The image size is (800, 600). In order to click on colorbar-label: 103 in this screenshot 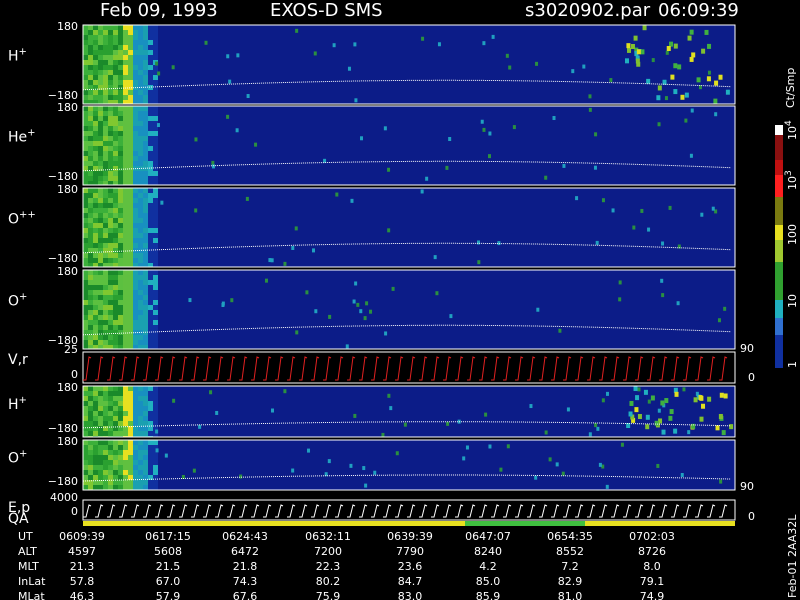, I will do `click(791, 180)`.